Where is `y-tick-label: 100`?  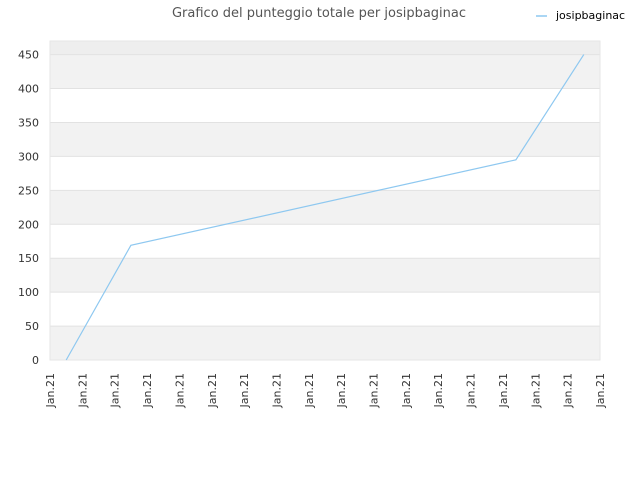
y-tick-label: 100 is located at coordinates (28, 292).